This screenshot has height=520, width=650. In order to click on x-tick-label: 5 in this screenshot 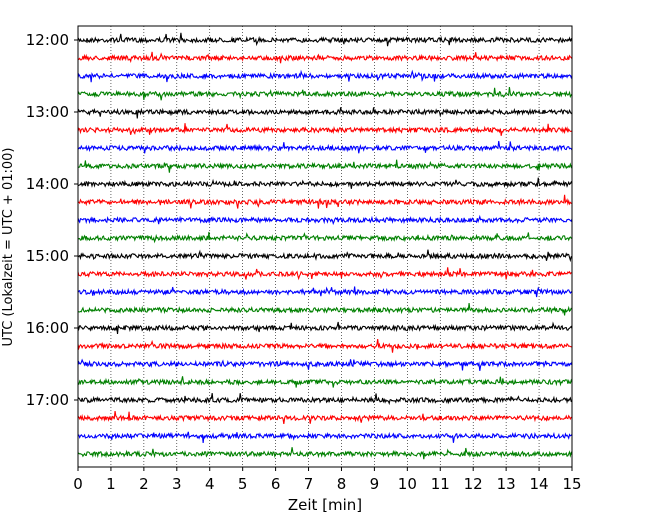, I will do `click(243, 484)`.